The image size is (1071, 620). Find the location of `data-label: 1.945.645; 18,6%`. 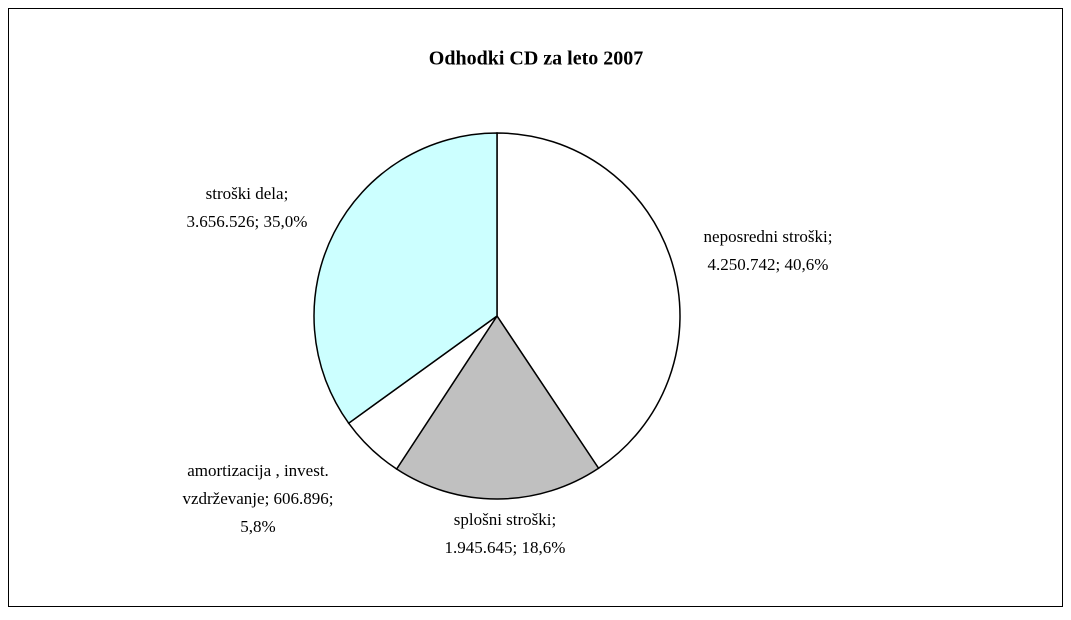

data-label: 1.945.645; 18,6% is located at coordinates (505, 547).